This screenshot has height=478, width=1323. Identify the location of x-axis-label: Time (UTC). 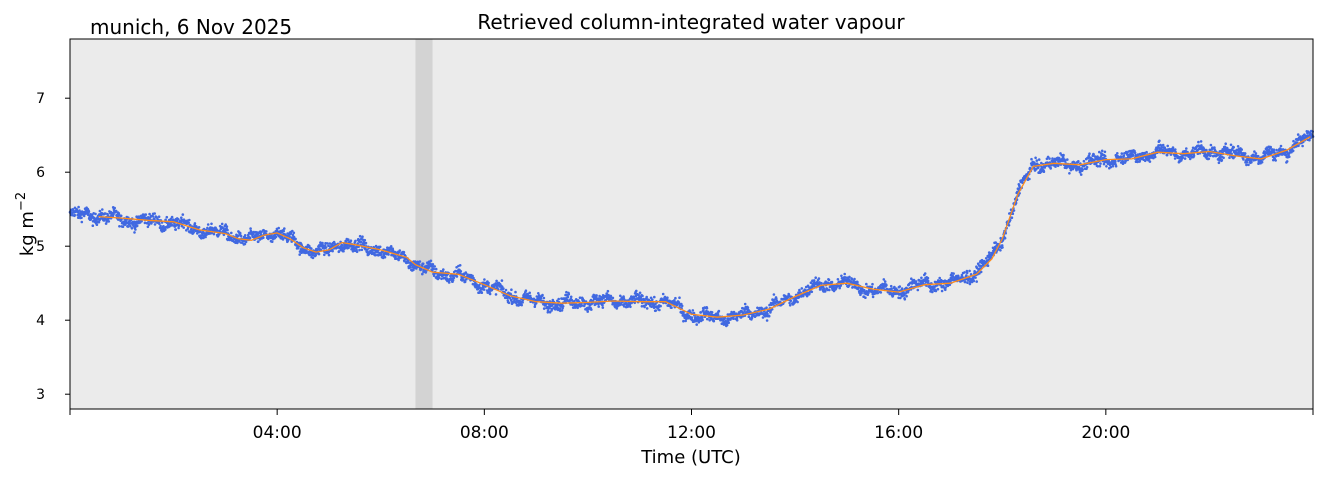
(690, 457).